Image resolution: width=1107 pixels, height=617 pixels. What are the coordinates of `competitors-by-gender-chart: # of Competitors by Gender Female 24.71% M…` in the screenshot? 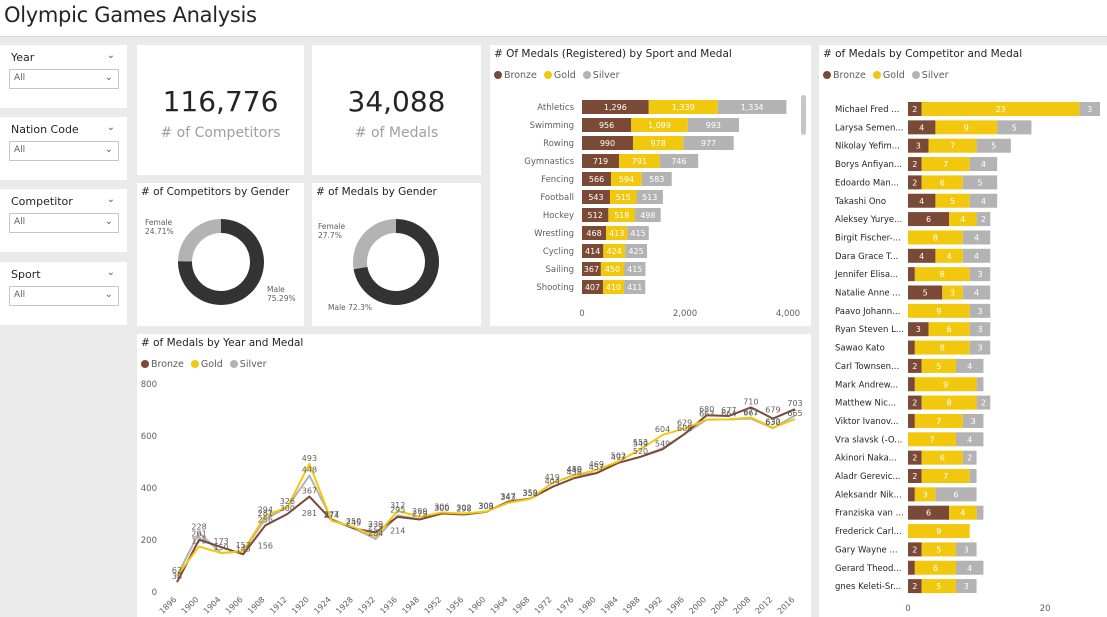 It's located at (220, 254).